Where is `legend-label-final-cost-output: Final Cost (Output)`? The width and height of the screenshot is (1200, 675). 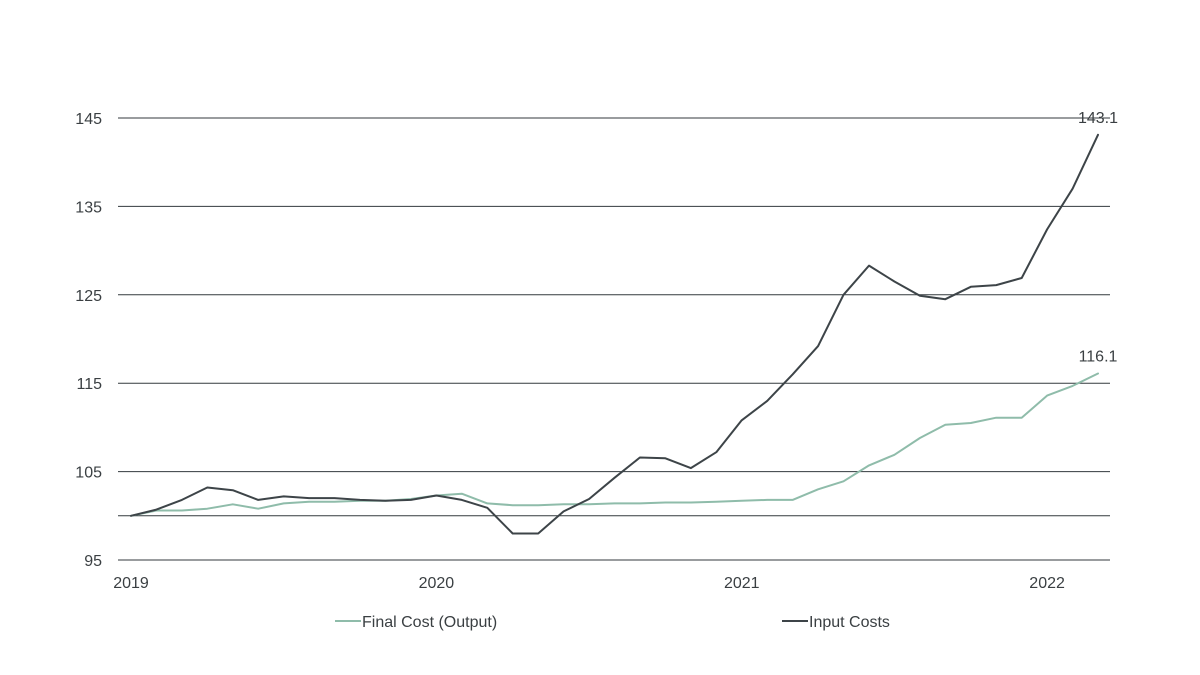
legend-label-final-cost-output: Final Cost (Output) is located at coordinates (429, 622).